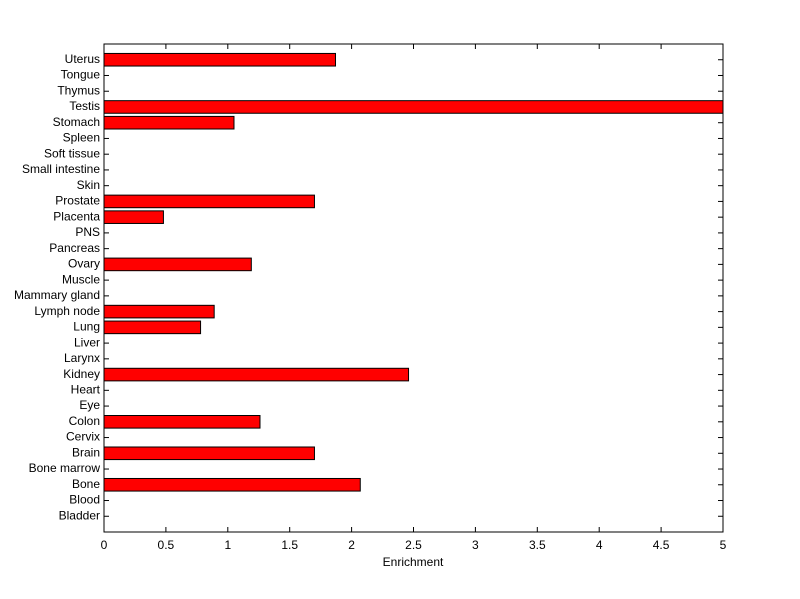  What do you see at coordinates (74, 248) in the screenshot?
I see `y-tick-label: Pancreas` at bounding box center [74, 248].